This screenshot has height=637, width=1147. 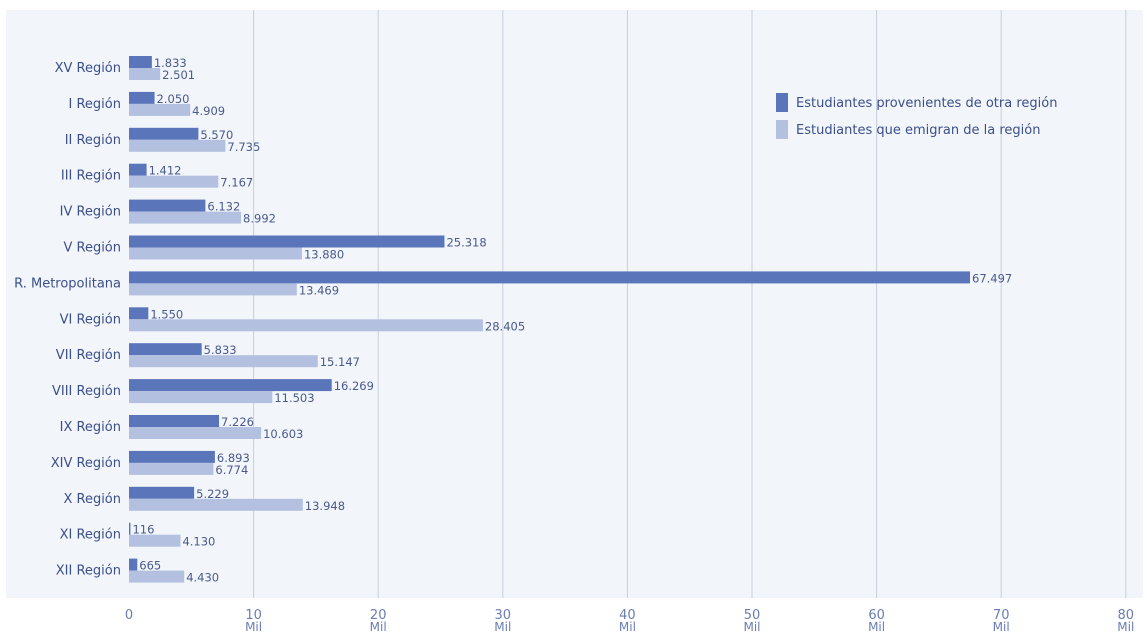 What do you see at coordinates (170, 63) in the screenshot?
I see `data-label-series-1: 1.833` at bounding box center [170, 63].